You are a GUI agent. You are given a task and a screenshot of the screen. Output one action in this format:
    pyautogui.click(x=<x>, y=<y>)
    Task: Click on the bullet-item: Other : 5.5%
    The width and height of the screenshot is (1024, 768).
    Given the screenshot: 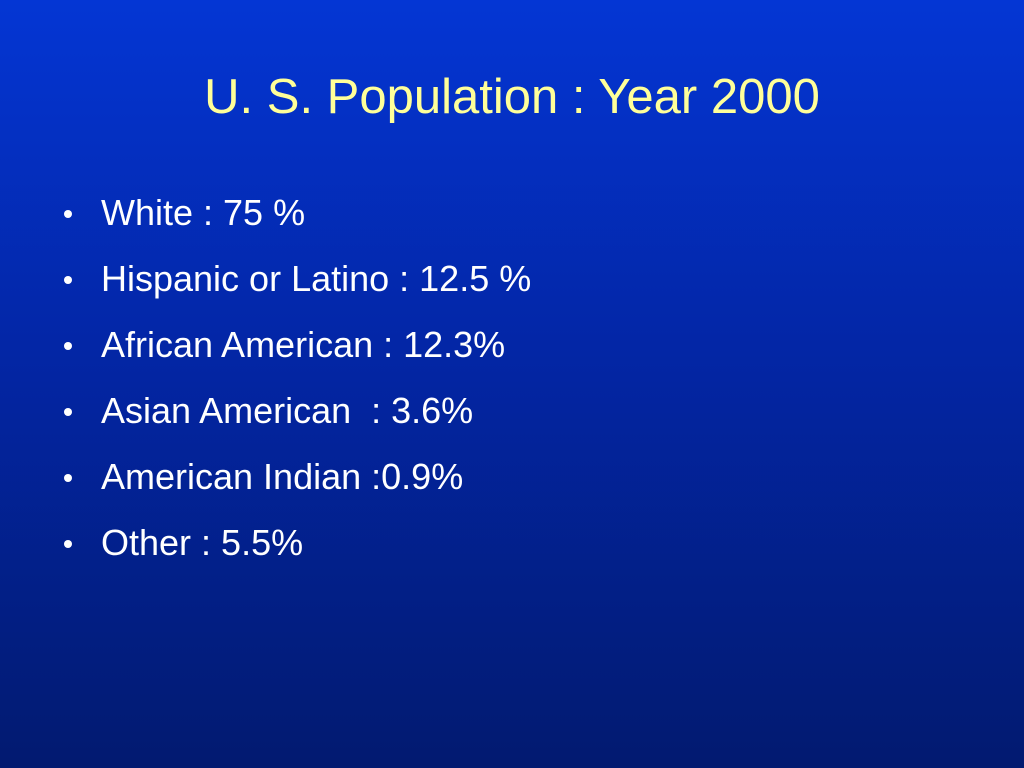 What is the action you would take?
    pyautogui.click(x=512, y=543)
    